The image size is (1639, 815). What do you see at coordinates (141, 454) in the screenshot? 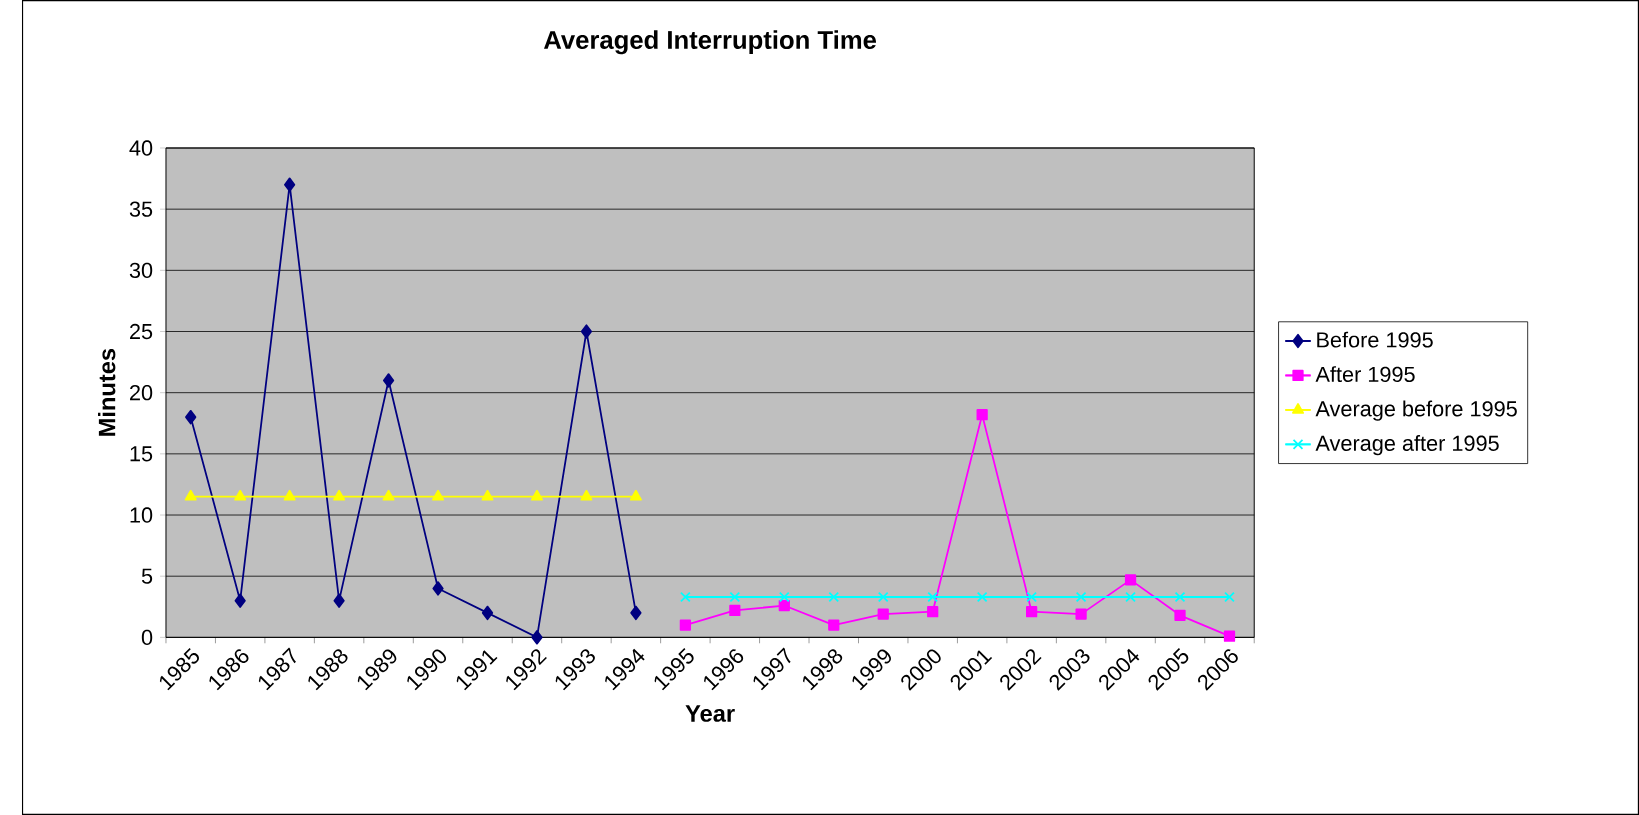
I see `y-tick-label: 15` at bounding box center [141, 454].